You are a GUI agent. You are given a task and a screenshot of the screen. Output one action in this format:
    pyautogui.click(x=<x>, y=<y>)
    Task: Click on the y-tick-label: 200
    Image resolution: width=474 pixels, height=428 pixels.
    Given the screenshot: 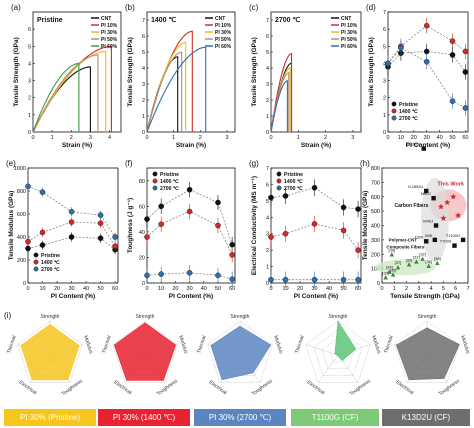 What is the action you would take?
    pyautogui.click(x=375, y=255)
    